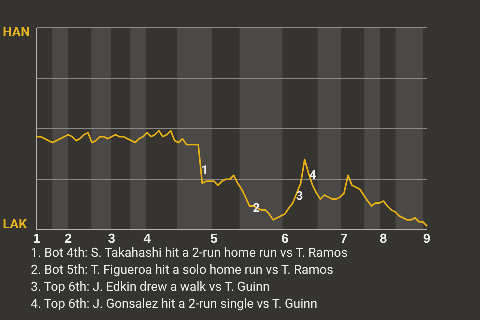 This screenshot has width=480, height=320. Describe the element at coordinates (150, 287) in the screenshot. I see `text: 3. Top 6th: J. Edkin drew a walk vs T. Guinn` at that location.